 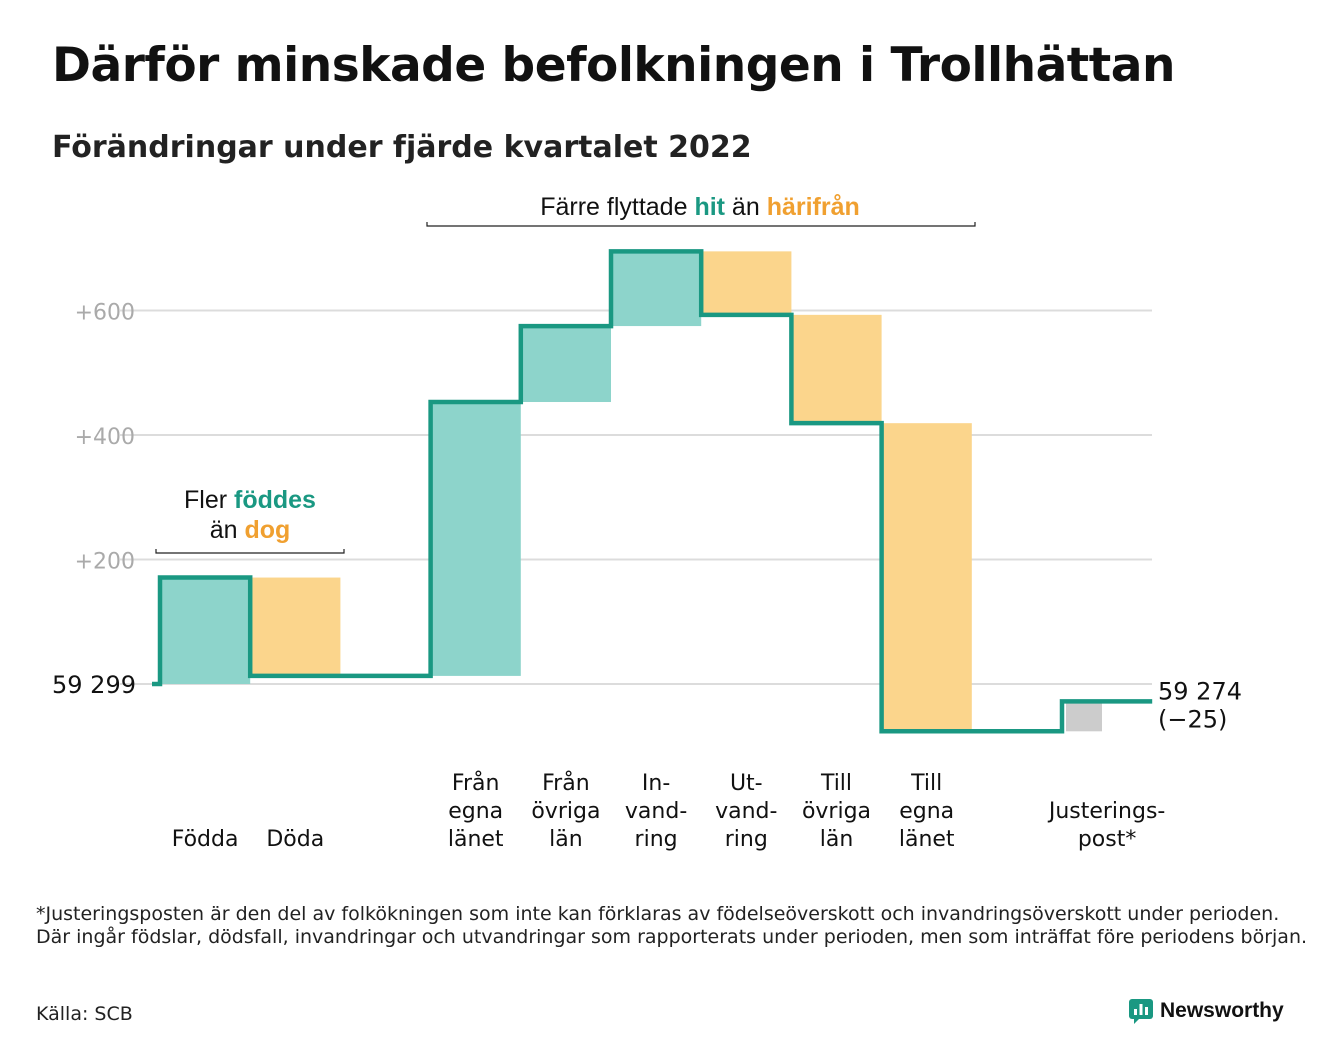 What do you see at coordinates (476, 811) in the screenshot?
I see `category-label: Från egna länet` at bounding box center [476, 811].